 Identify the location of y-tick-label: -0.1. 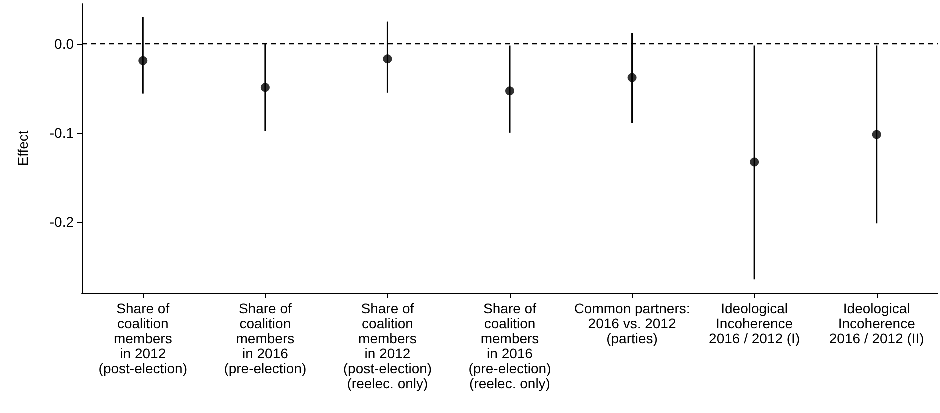
(62, 132).